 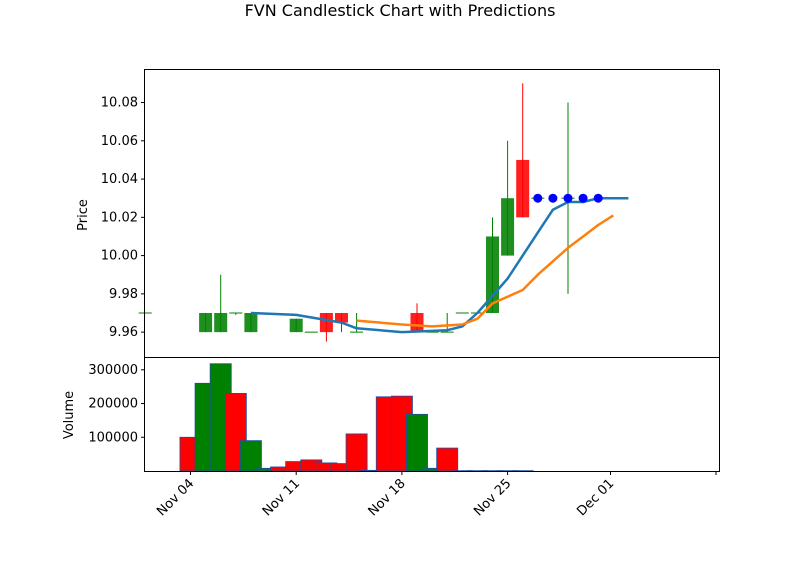 I want to click on volume-y-ticks: 100000 200000 300000, so click(x=116, y=404).